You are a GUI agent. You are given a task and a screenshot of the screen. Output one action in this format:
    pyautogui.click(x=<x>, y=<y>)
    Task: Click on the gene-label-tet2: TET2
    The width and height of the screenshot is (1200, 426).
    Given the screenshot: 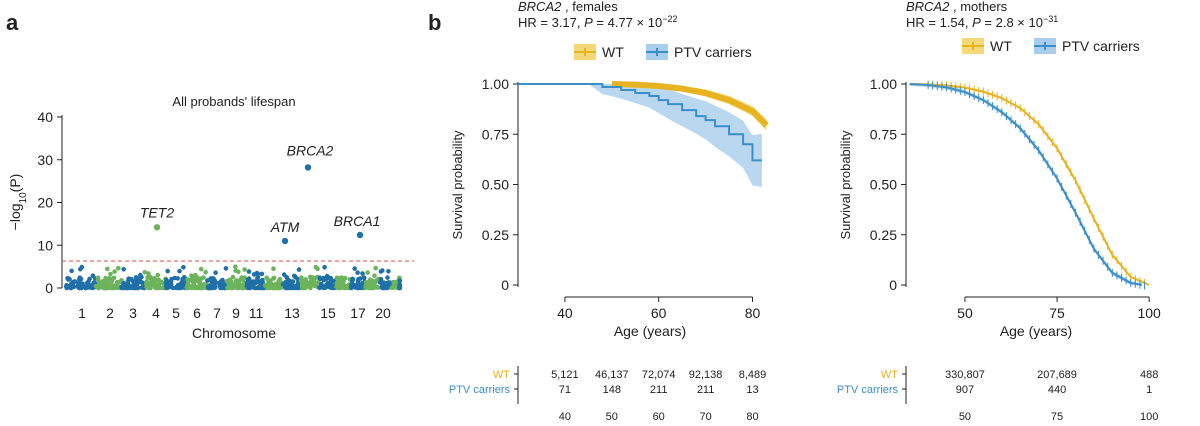 What is the action you would take?
    pyautogui.click(x=157, y=212)
    